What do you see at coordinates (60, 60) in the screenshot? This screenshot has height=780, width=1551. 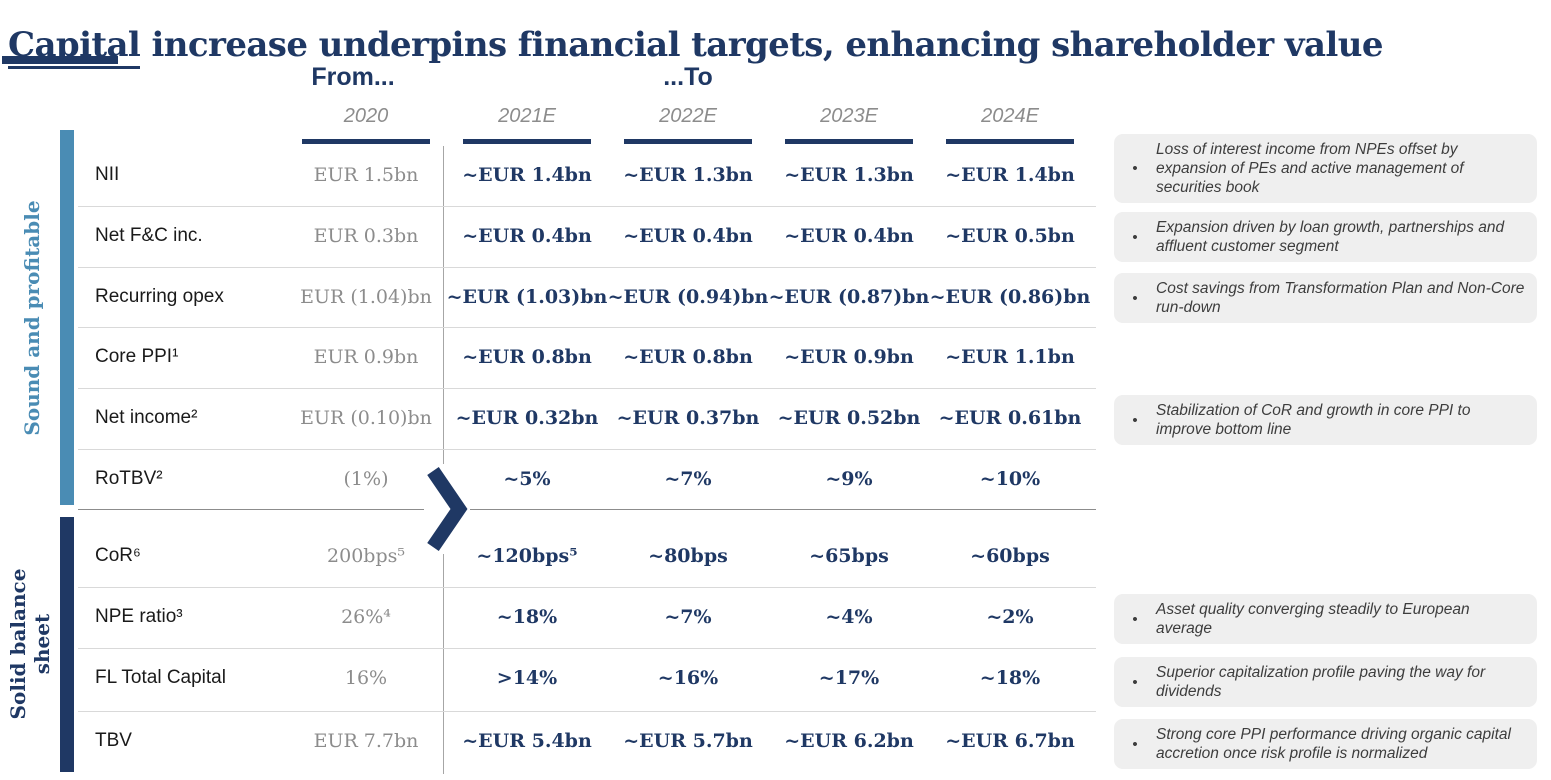 I see `title-accent-bar` at bounding box center [60, 60].